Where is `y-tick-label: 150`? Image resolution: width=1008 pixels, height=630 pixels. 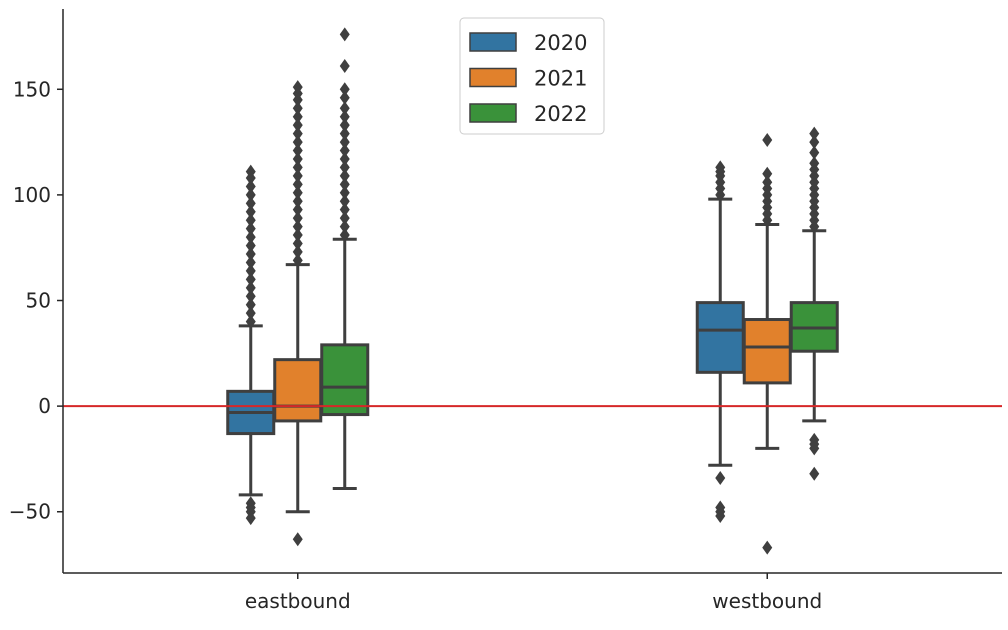 y-tick-label: 150 is located at coordinates (32, 89).